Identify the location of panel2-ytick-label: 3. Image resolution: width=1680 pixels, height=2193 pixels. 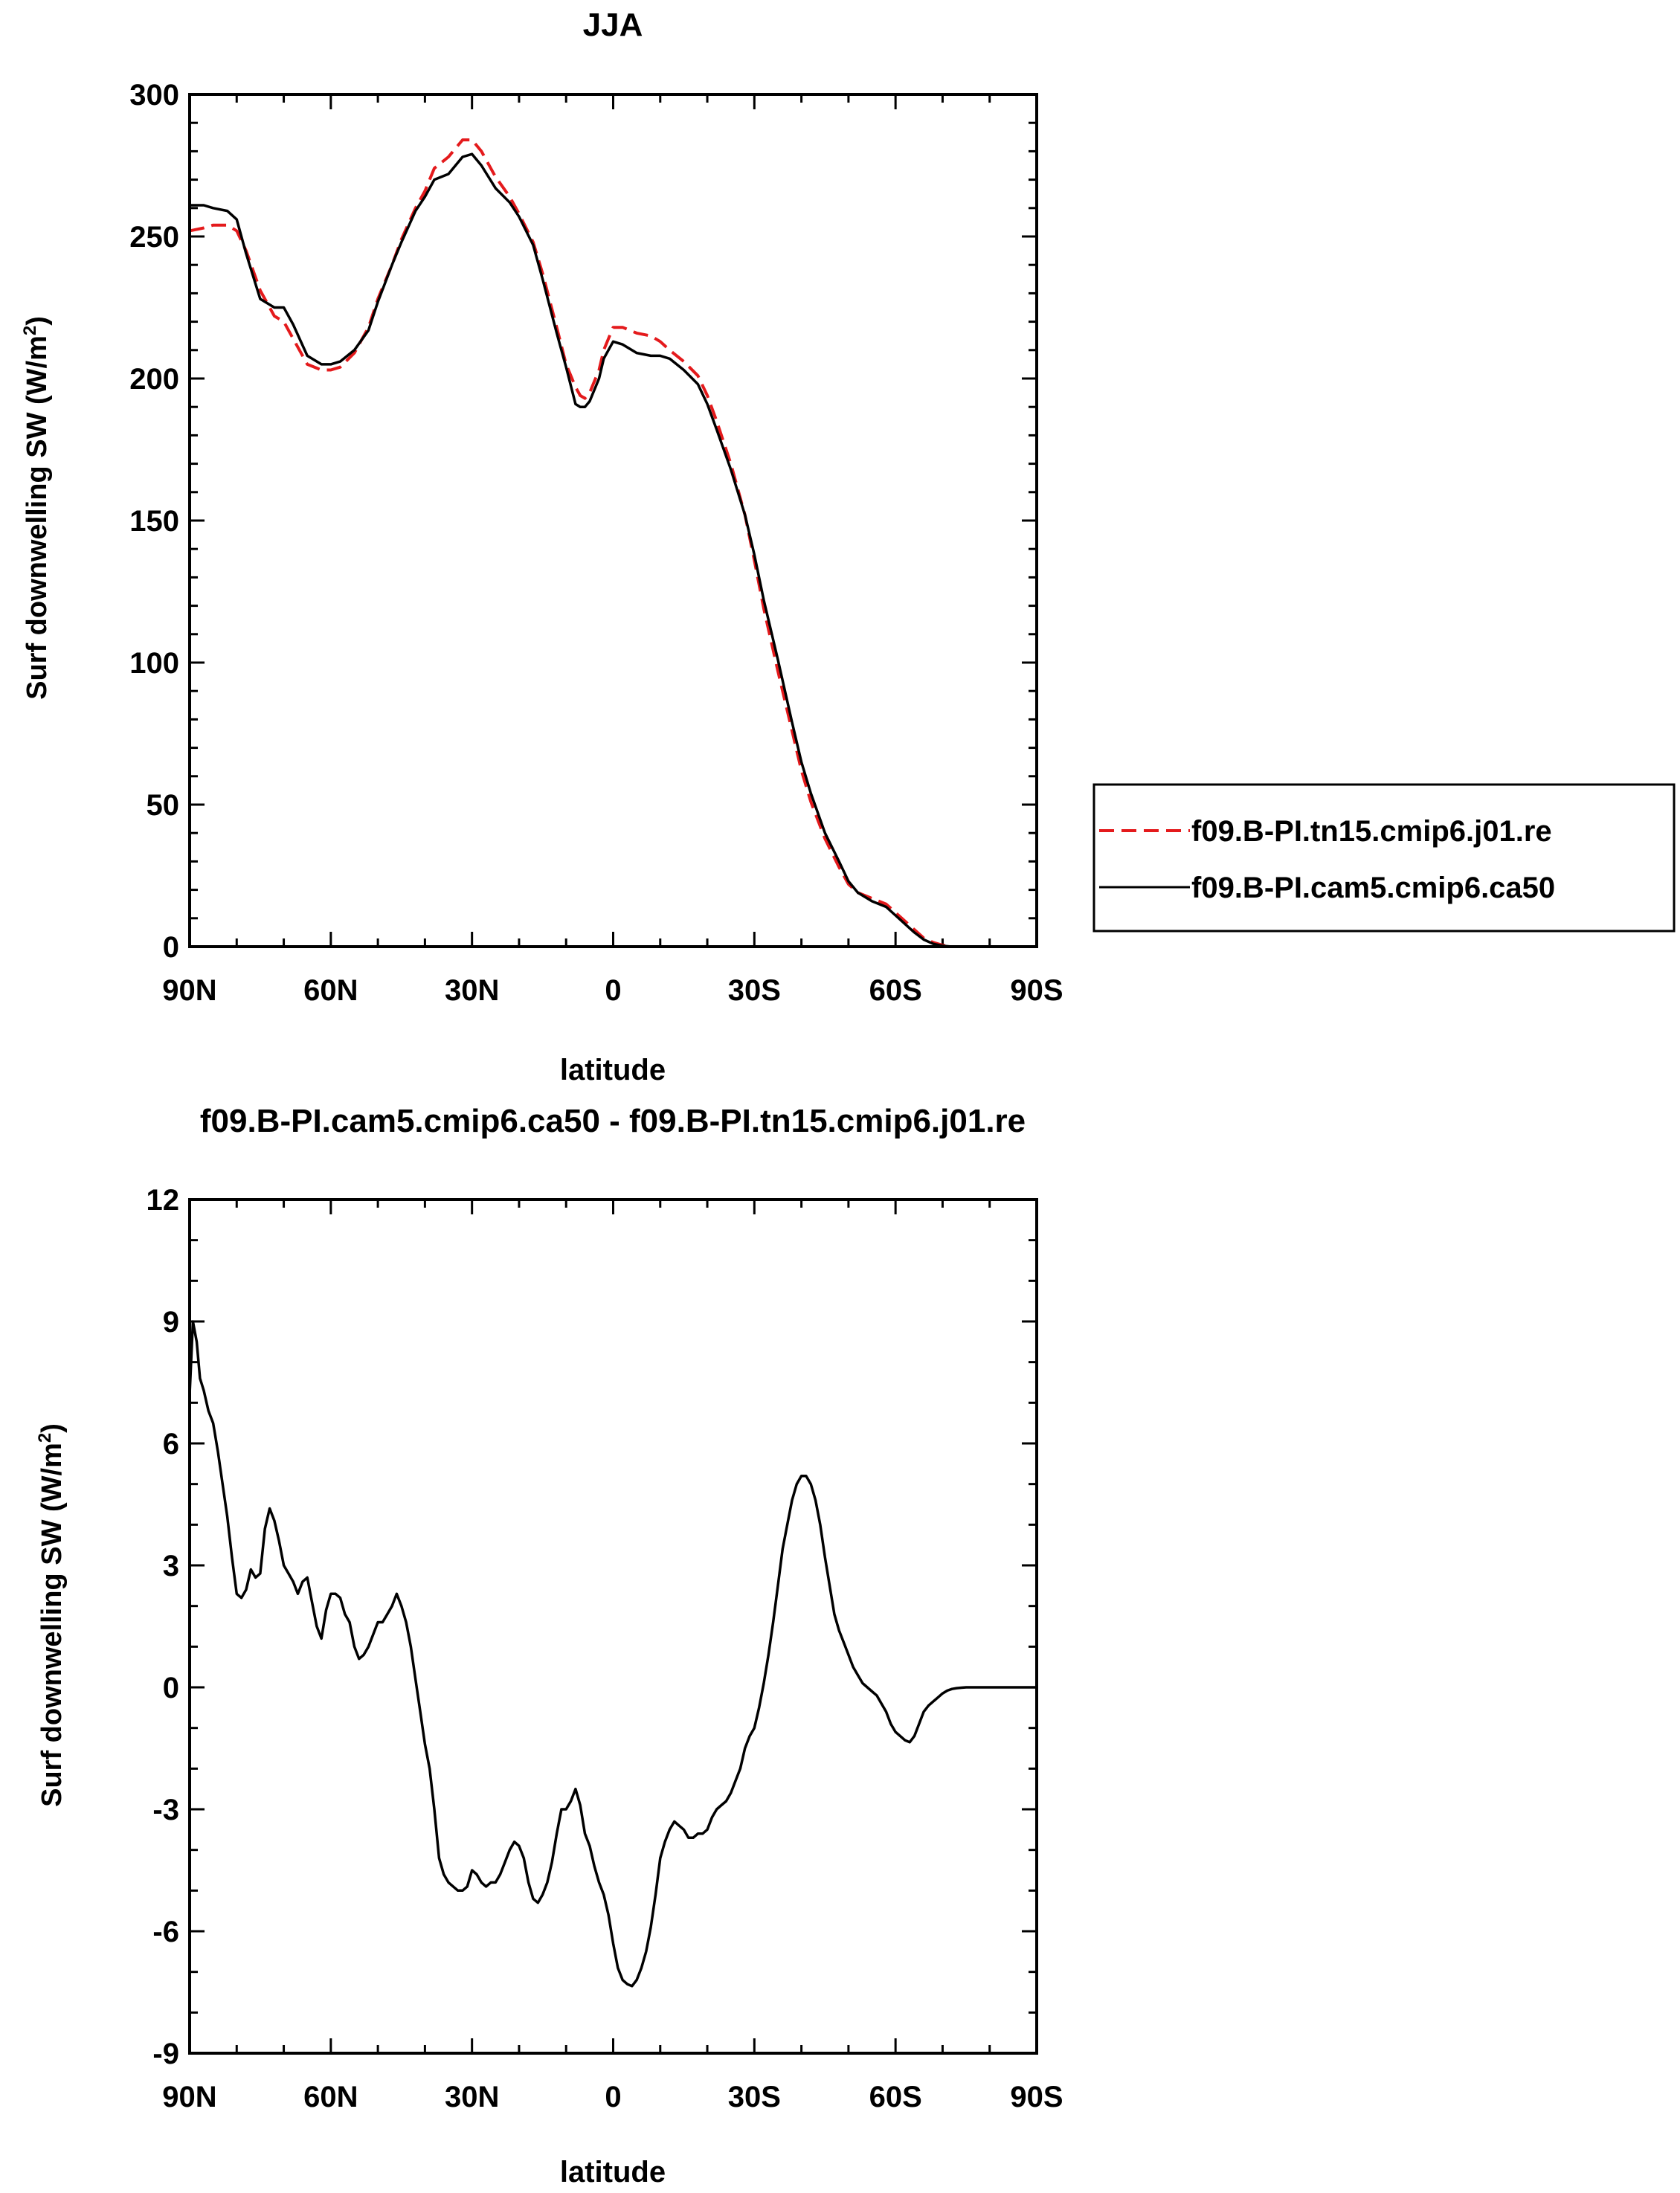
(171, 1566).